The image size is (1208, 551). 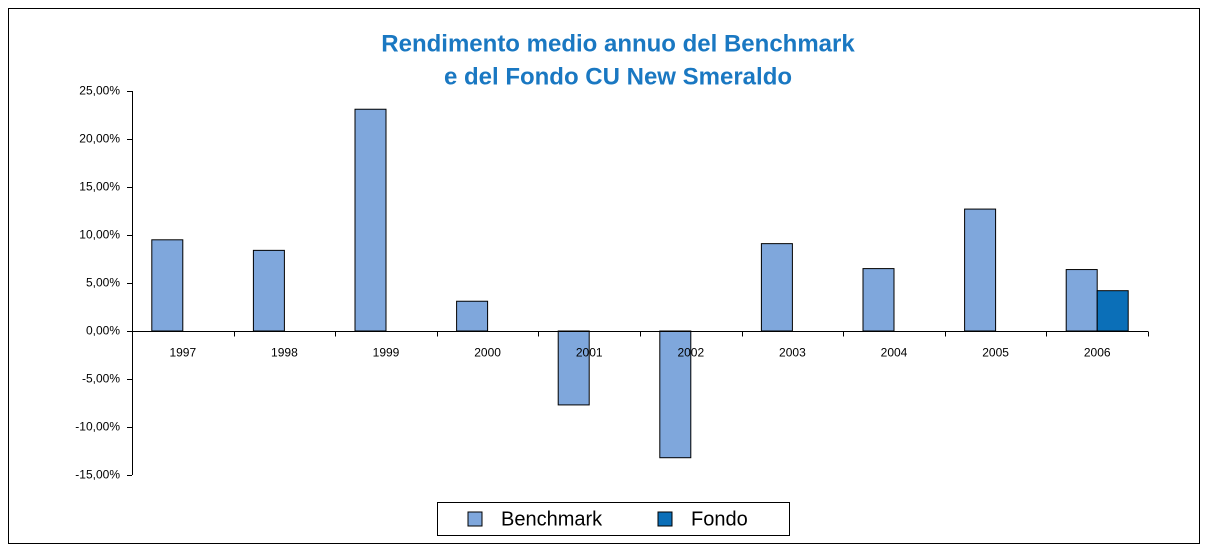 What do you see at coordinates (103, 283) in the screenshot?
I see `y-tick-label: 5,00%` at bounding box center [103, 283].